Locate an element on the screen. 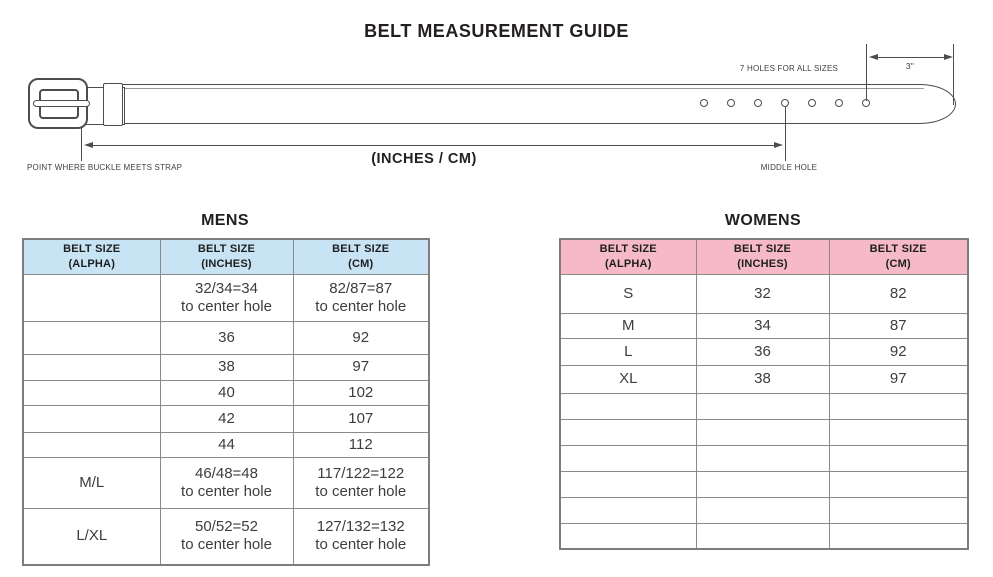 Image resolution: width=993 pixels, height=577 pixels. table-row: 36 92 is located at coordinates (226, 337).